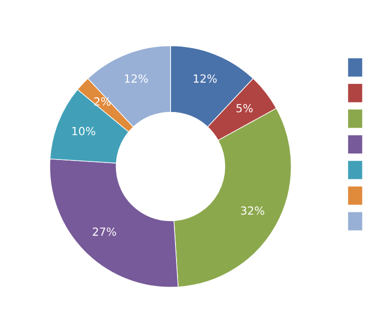 This screenshot has height=333, width=392. What do you see at coordinates (104, 231) in the screenshot?
I see `data-label: 27%` at bounding box center [104, 231].